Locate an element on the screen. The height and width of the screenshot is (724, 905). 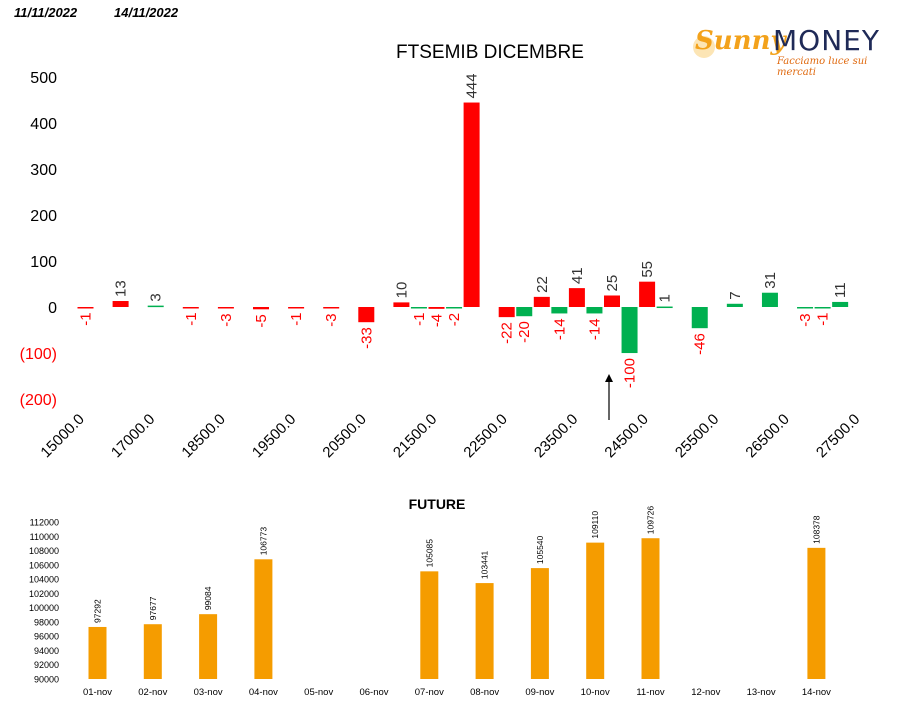
future-y-tick: 112000 is located at coordinates (44, 523).